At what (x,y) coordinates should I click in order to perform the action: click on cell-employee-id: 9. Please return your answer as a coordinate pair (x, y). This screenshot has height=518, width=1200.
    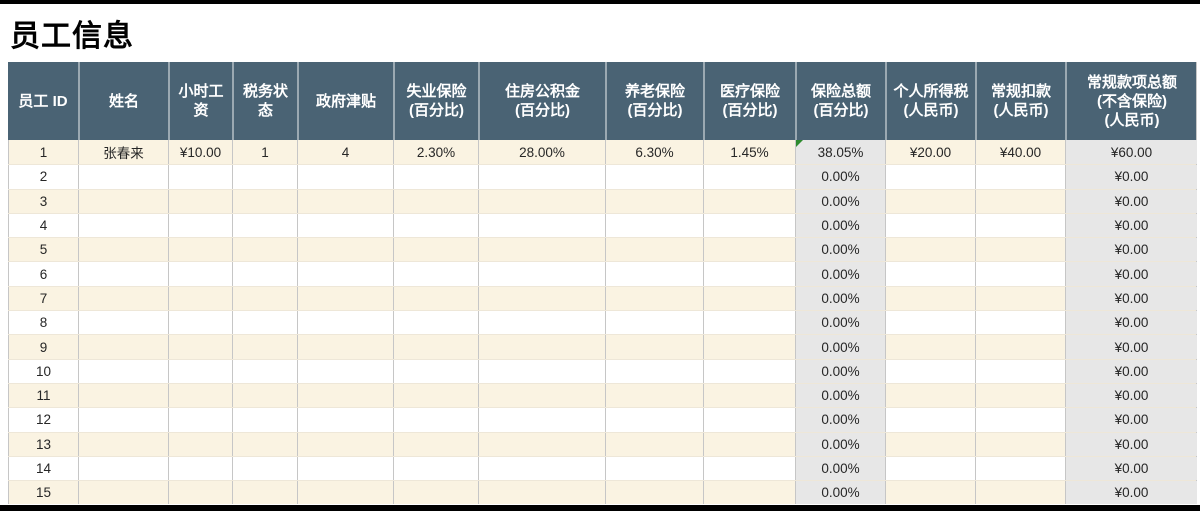
    Looking at the image, I should click on (43, 347).